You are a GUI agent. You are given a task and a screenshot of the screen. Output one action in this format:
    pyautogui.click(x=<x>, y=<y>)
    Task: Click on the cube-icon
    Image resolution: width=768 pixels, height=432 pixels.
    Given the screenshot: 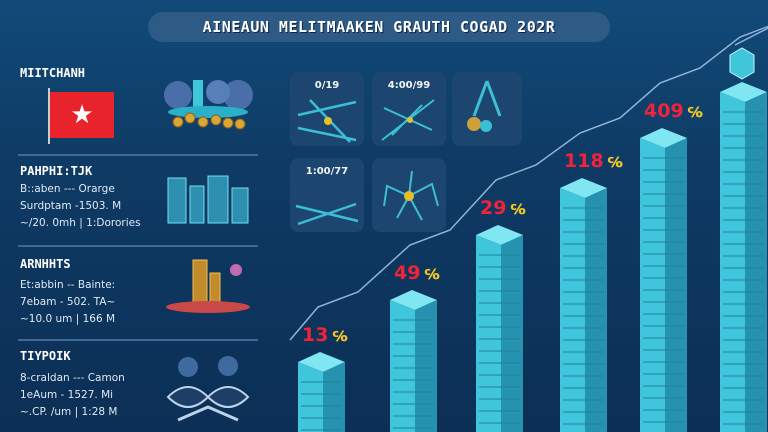 What is the action you would take?
    pyautogui.click(x=742, y=63)
    